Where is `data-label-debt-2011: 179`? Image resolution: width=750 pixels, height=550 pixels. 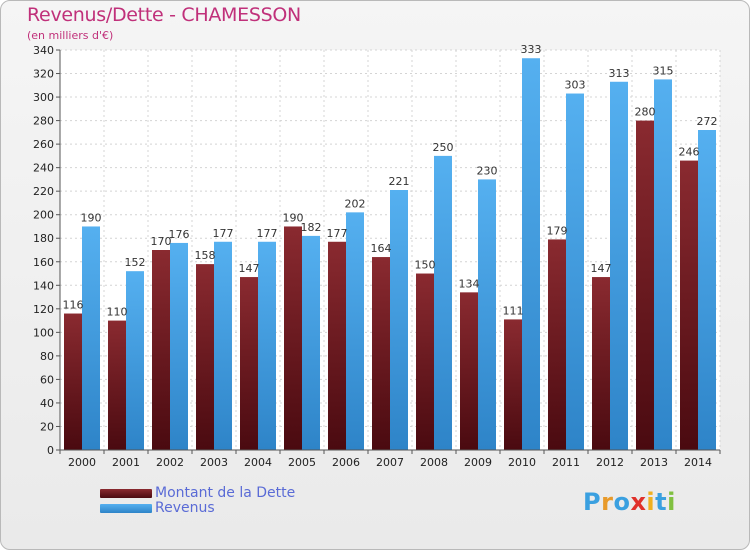 data-label-debt-2011: 179 is located at coordinates (557, 230).